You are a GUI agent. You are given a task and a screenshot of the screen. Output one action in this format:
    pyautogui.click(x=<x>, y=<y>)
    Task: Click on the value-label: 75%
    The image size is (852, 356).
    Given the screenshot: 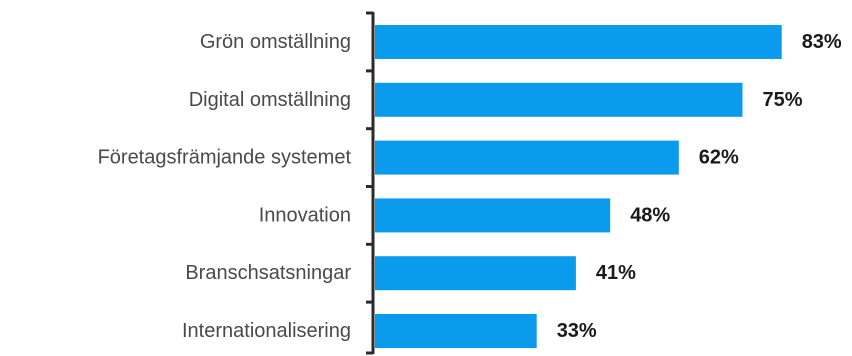 What is the action you would take?
    pyautogui.click(x=783, y=100)
    